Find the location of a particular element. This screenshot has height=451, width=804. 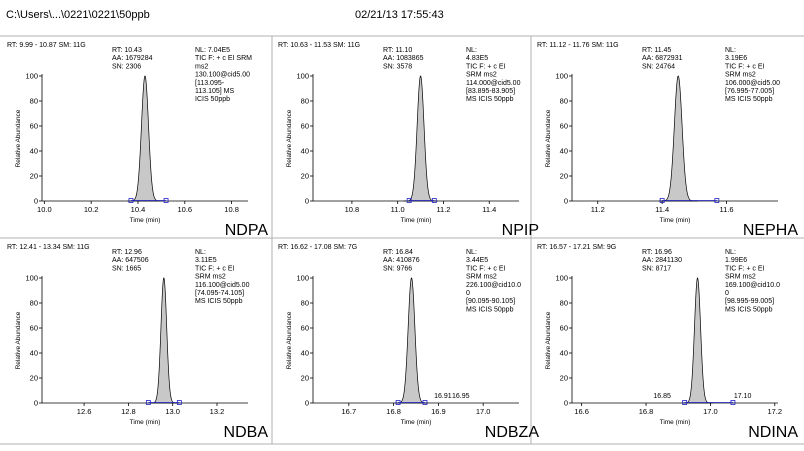

x-tick-label: 10.8 is located at coordinates (352, 209).